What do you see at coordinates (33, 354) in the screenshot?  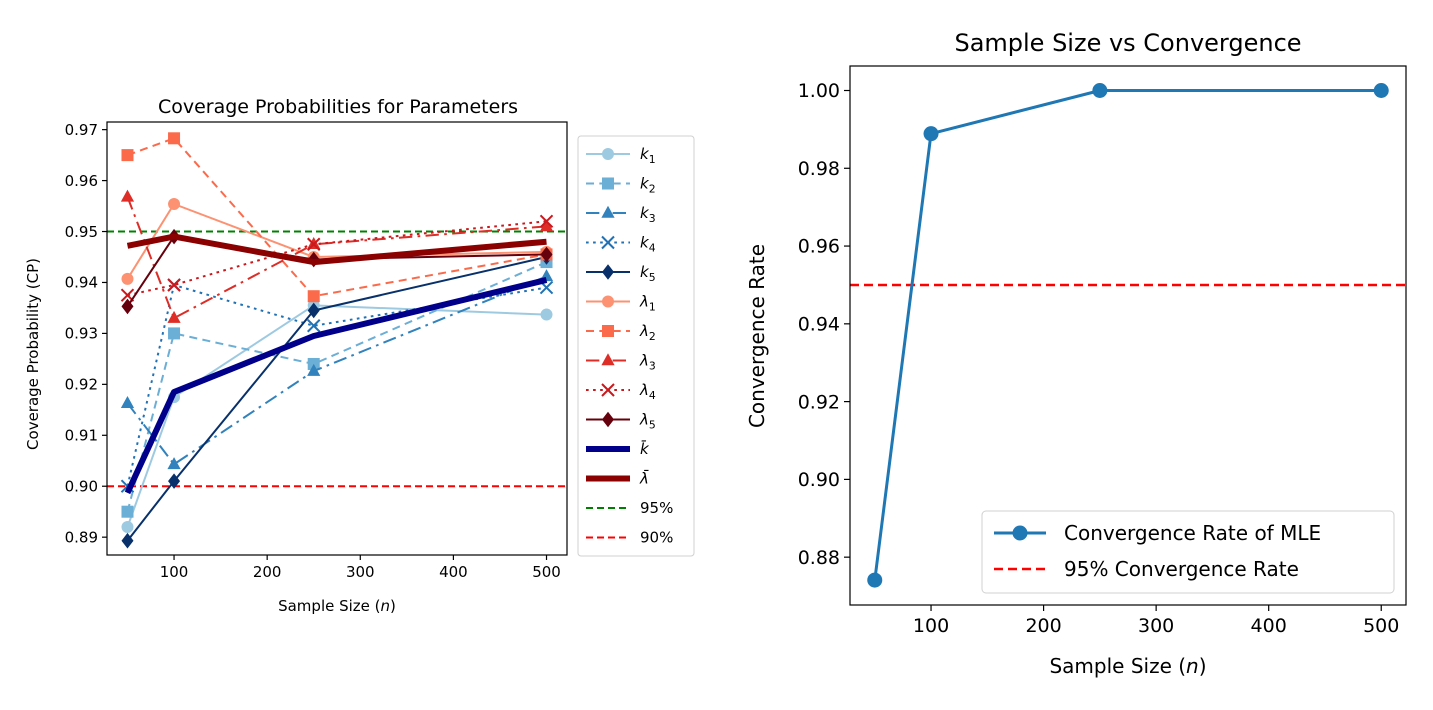 I see `chart1-ylabel: Coverage Probability (CP)` at bounding box center [33, 354].